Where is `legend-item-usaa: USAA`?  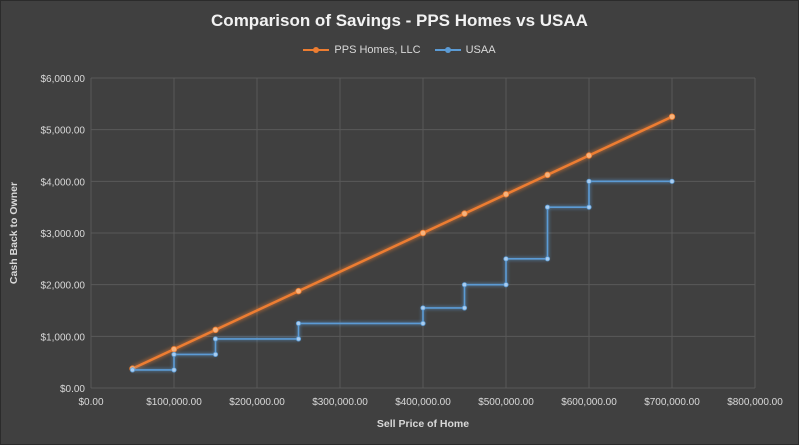
legend-item-usaa: USAA is located at coordinates (465, 50).